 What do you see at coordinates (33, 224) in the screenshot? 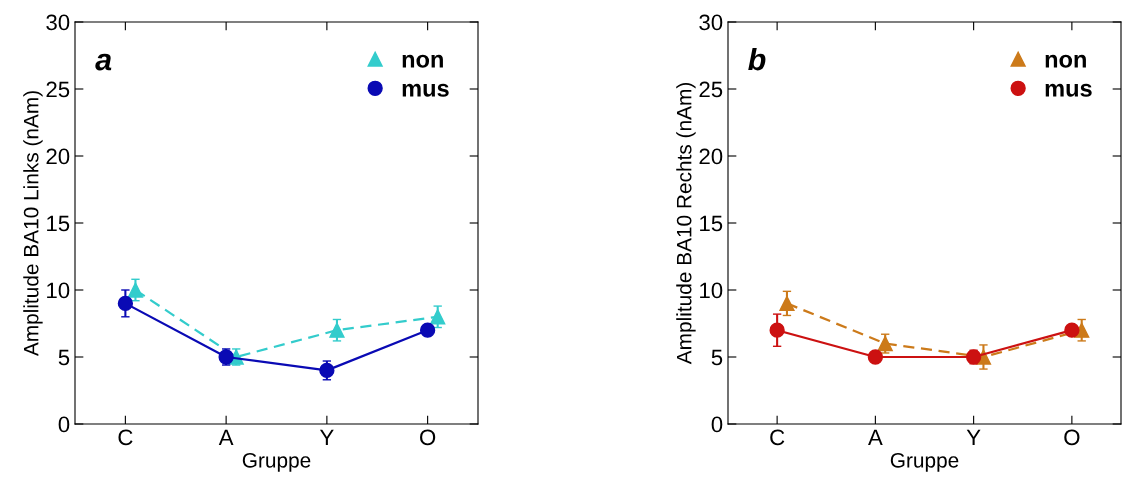
I see `y-axis-title: Amplitude BA10 Links (nAm)` at bounding box center [33, 224].